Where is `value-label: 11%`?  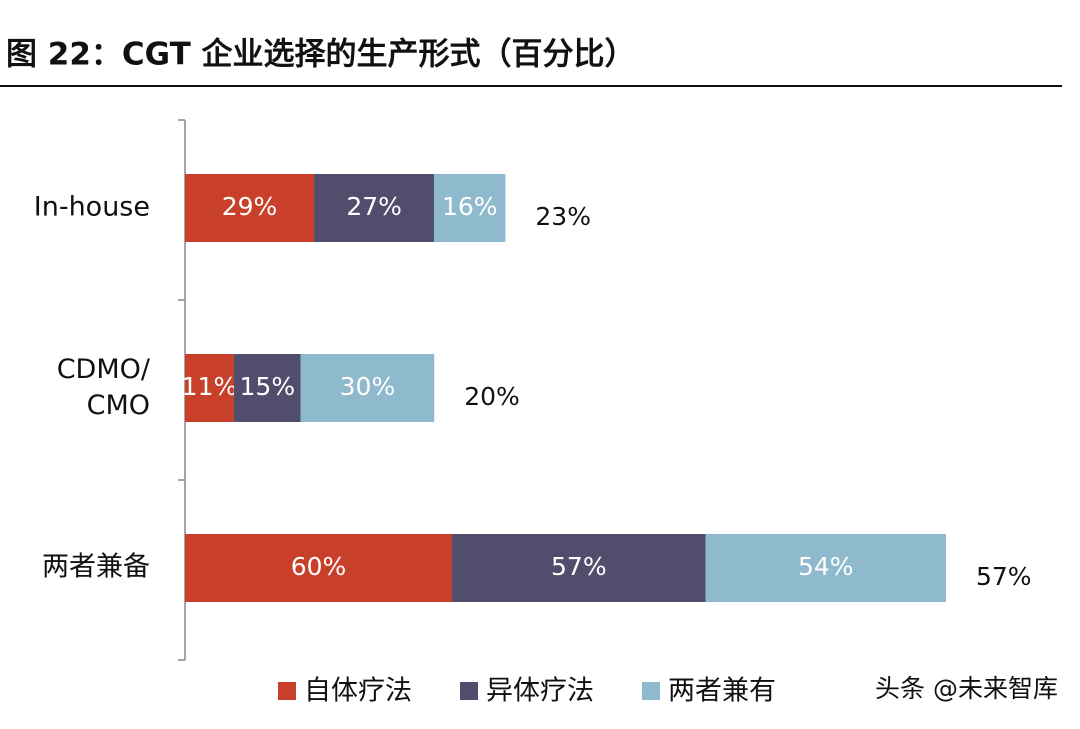 value-label: 11% is located at coordinates (210, 386).